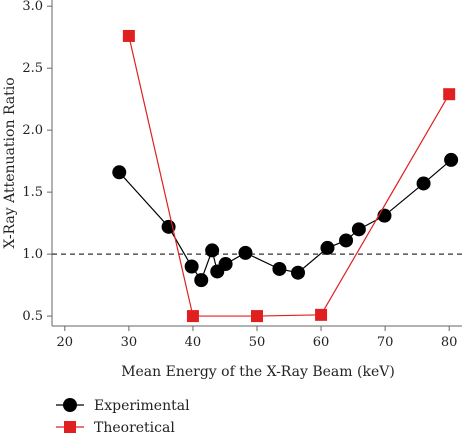 This screenshot has width=464, height=434. I want to click on x-tick-label: 80, so click(449, 342).